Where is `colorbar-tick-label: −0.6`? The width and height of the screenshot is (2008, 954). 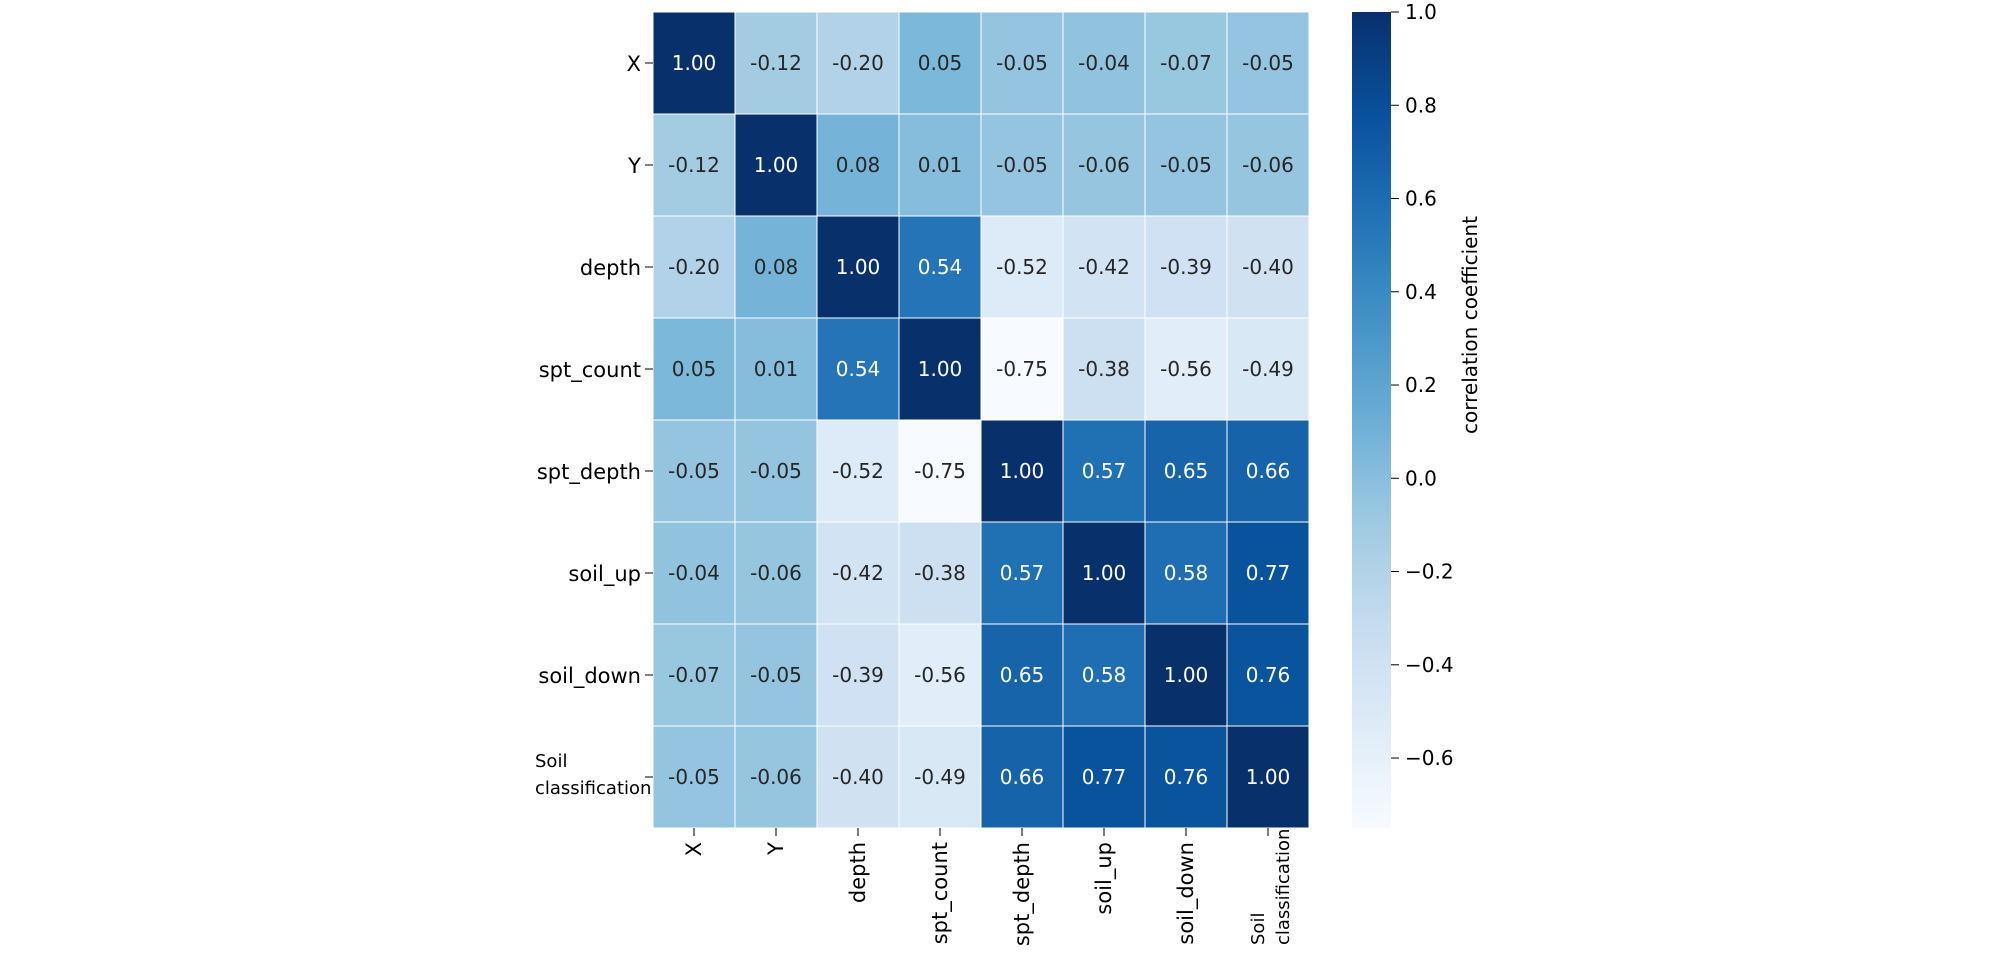 colorbar-tick-label: −0.6 is located at coordinates (1429, 758).